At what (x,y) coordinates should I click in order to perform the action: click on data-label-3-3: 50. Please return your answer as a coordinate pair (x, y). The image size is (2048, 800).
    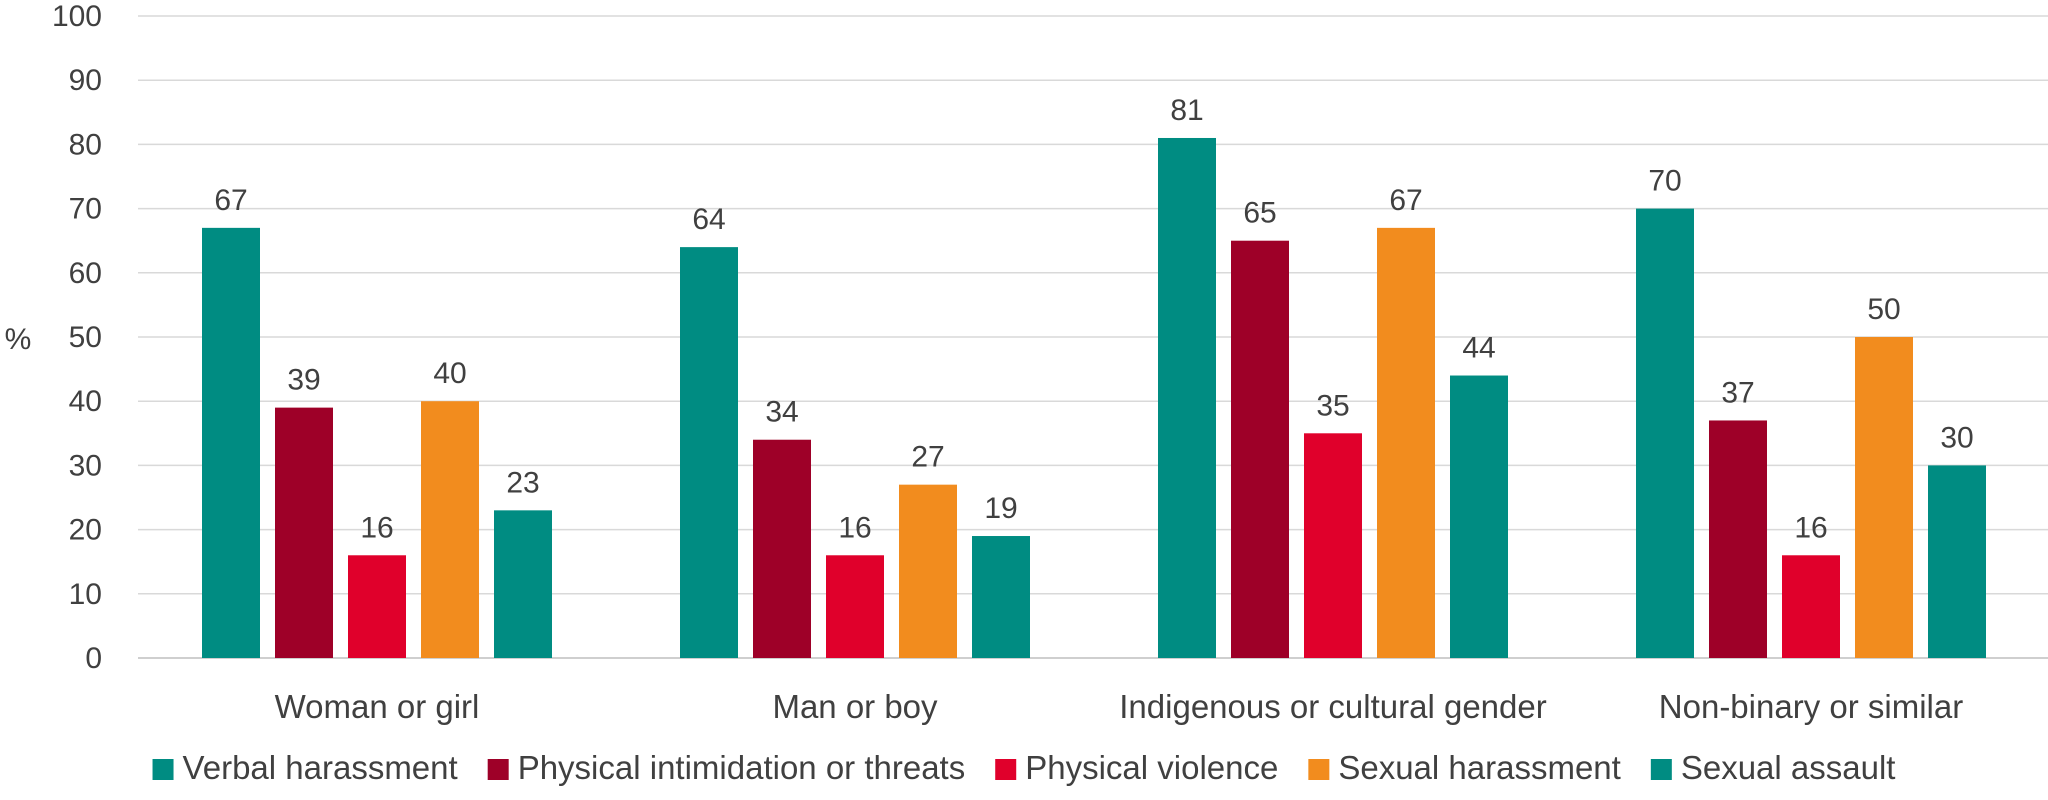
    Looking at the image, I should click on (1883, 309).